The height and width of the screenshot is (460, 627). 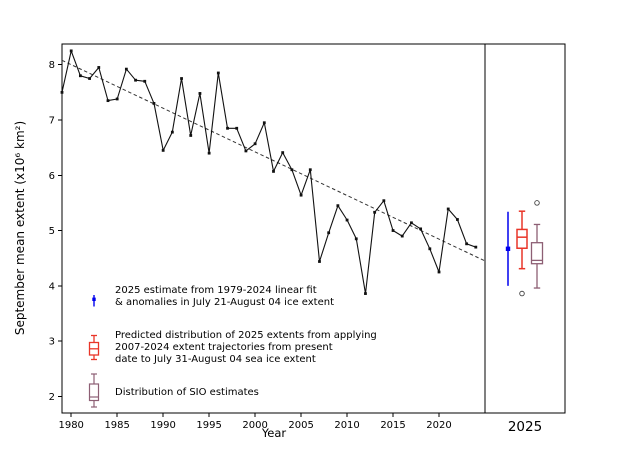 I want to click on x-tick-label: 1985, so click(x=116, y=425).